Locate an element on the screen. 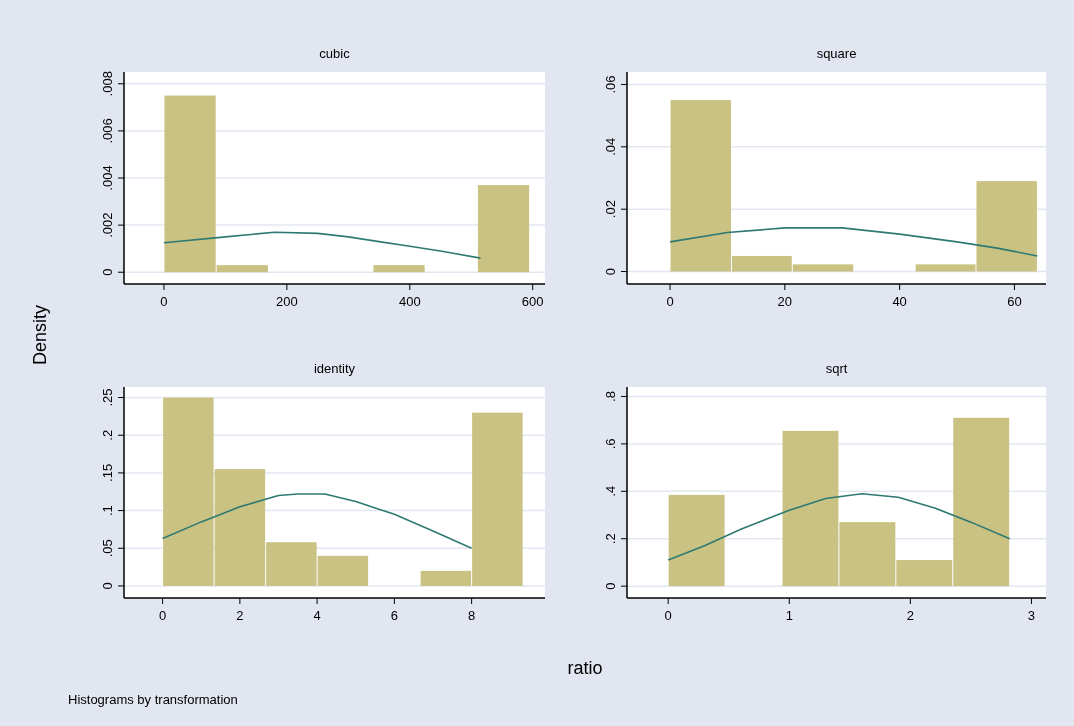  x-tick-label: 4 is located at coordinates (317, 615).